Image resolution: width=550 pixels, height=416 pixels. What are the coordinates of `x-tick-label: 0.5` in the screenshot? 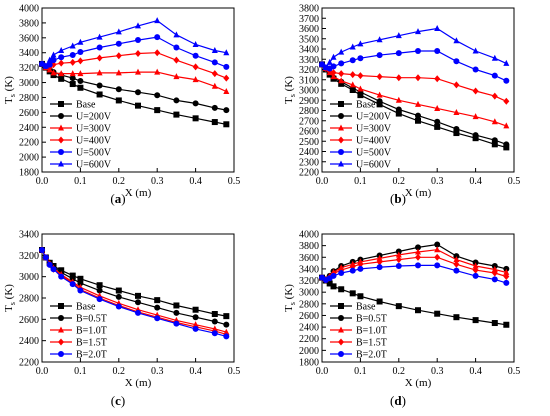 It's located at (234, 371).